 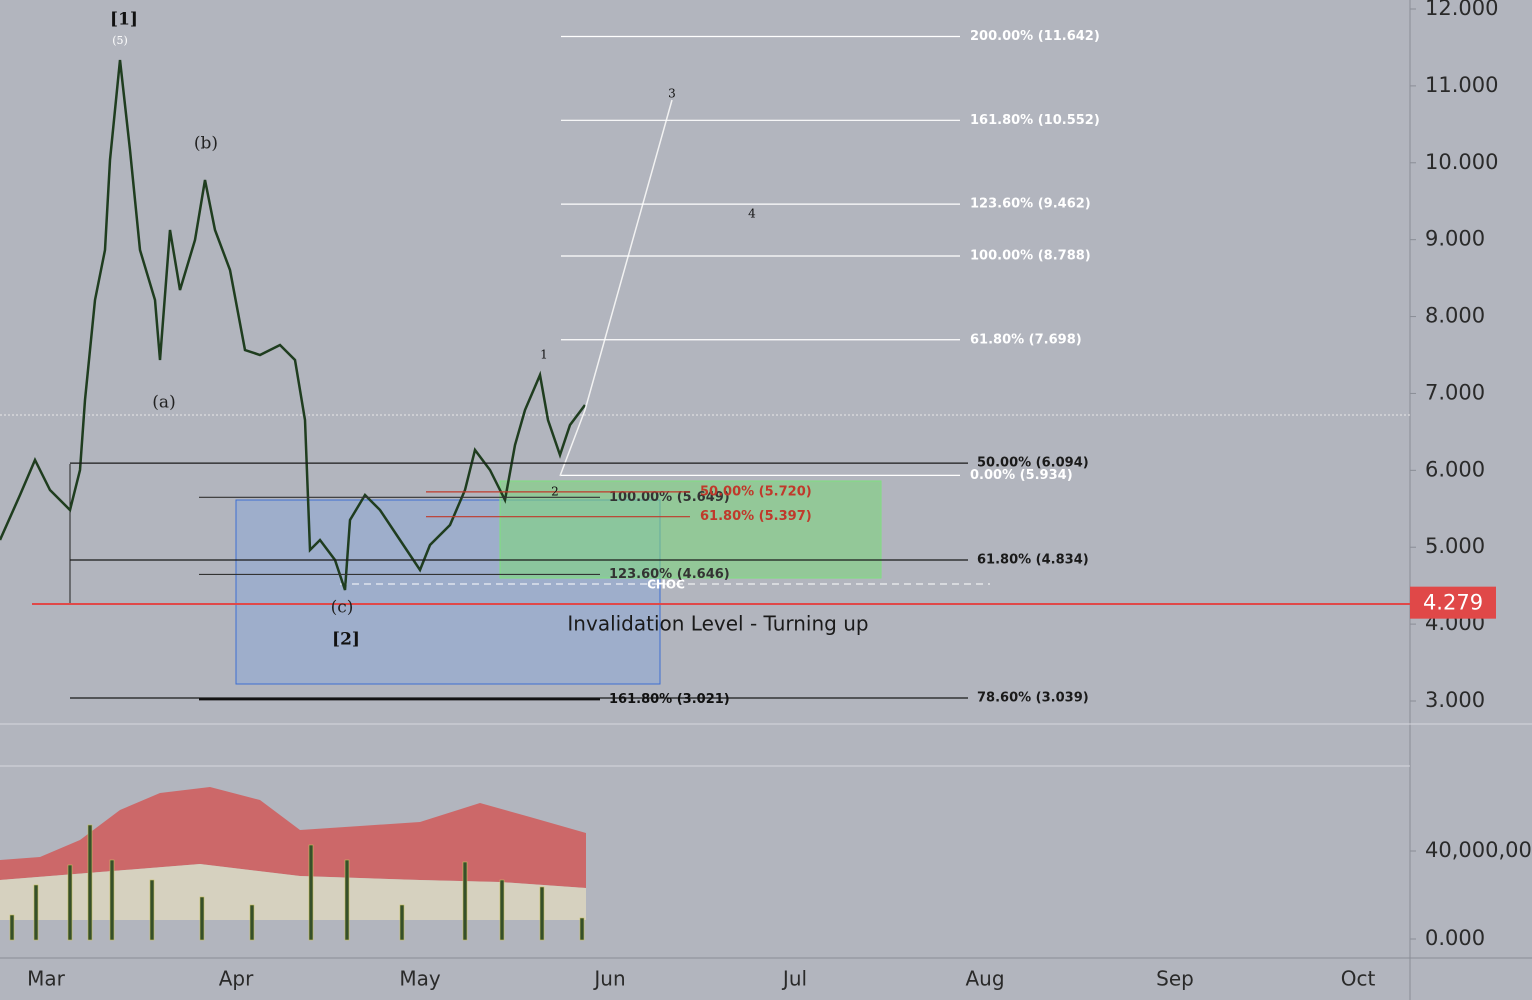 I want to click on current-price-box, so click(x=1453, y=602).